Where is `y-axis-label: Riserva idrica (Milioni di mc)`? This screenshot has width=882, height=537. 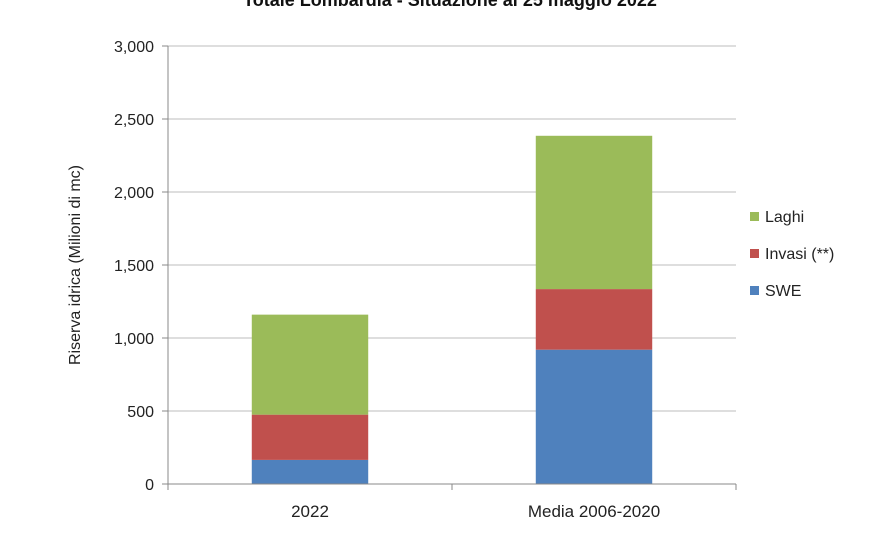 y-axis-label: Riserva idrica (Milioni di mc) is located at coordinates (75, 265).